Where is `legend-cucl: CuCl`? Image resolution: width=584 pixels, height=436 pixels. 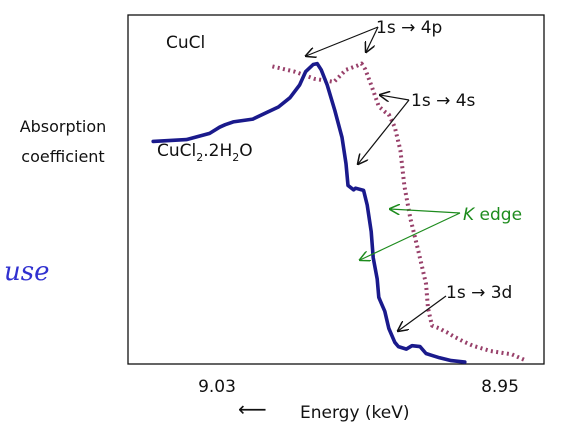 legend-cucl: CuCl is located at coordinates (185, 43).